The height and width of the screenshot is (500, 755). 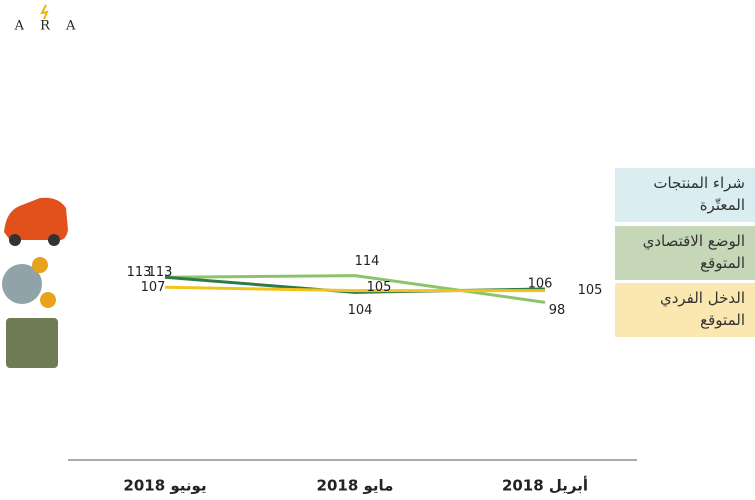 I want to click on car-icon, so click(x=36, y=218).